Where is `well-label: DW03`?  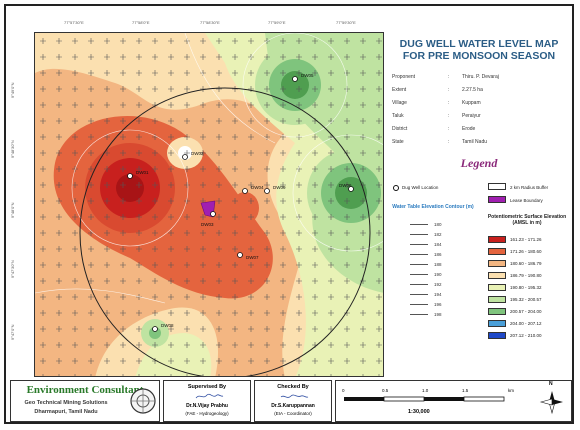
well-label: DW03 is located at coordinates (207, 224).